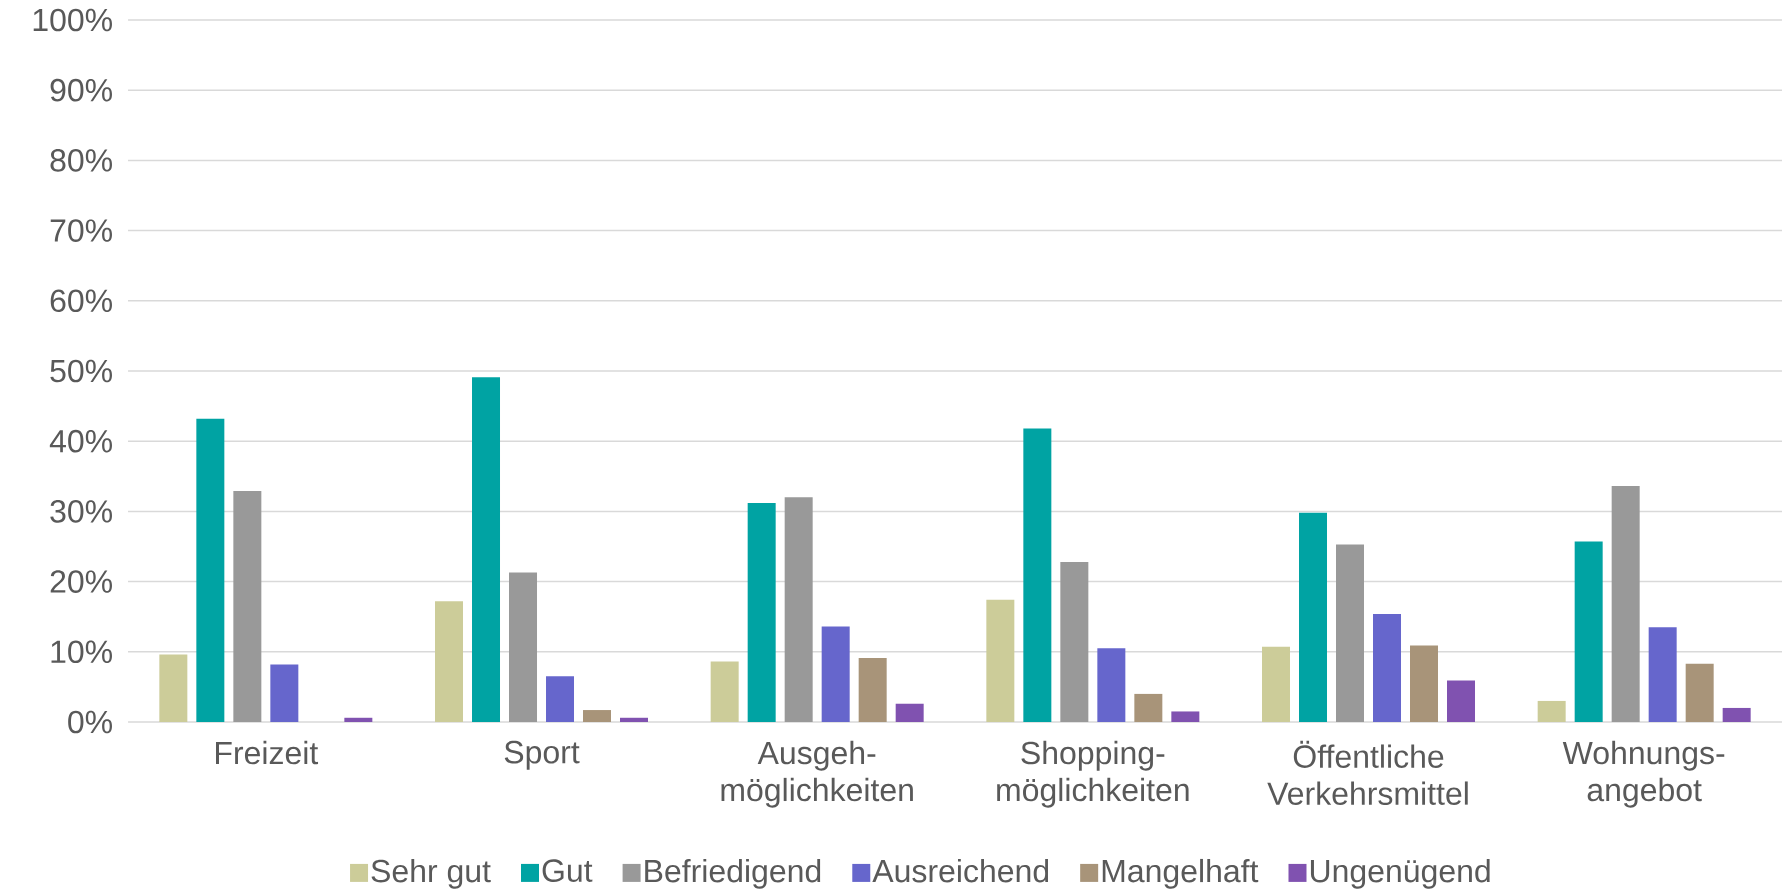 The image size is (1782, 890). Describe the element at coordinates (90, 722) in the screenshot. I see `y-tick-label: 0%` at that location.